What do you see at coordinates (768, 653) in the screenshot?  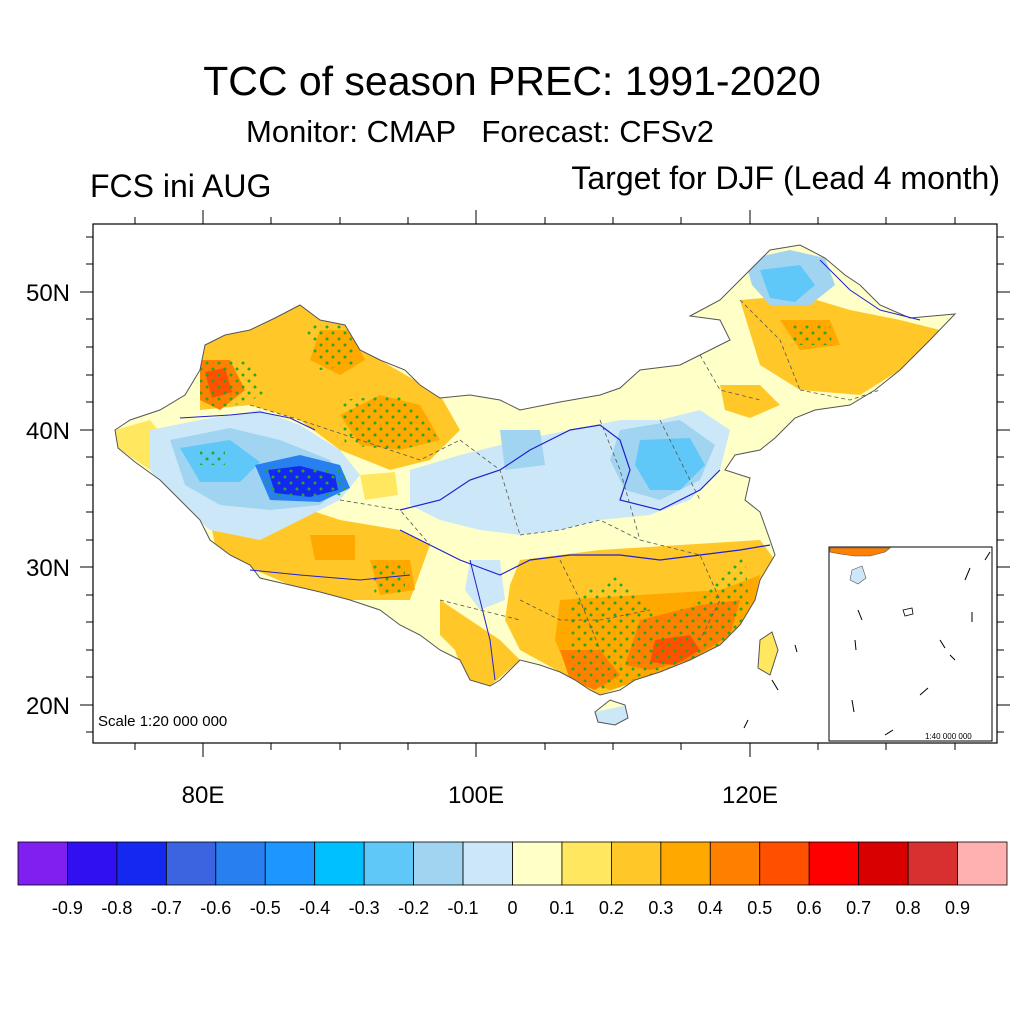 I see `taiwan-island` at bounding box center [768, 653].